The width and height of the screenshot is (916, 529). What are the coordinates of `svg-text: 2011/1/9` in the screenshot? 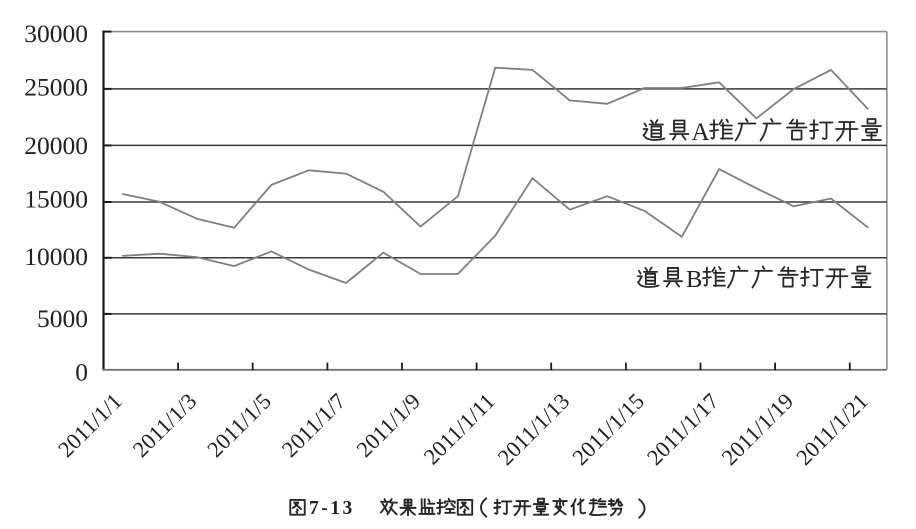 It's located at (388, 425).